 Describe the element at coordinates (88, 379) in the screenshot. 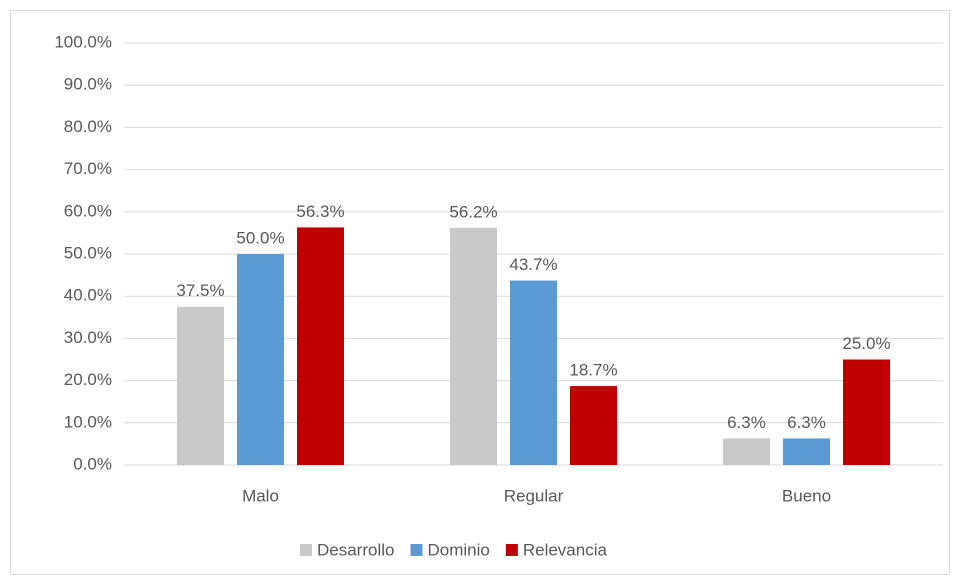

I see `y-tick-label: 20.0%` at that location.